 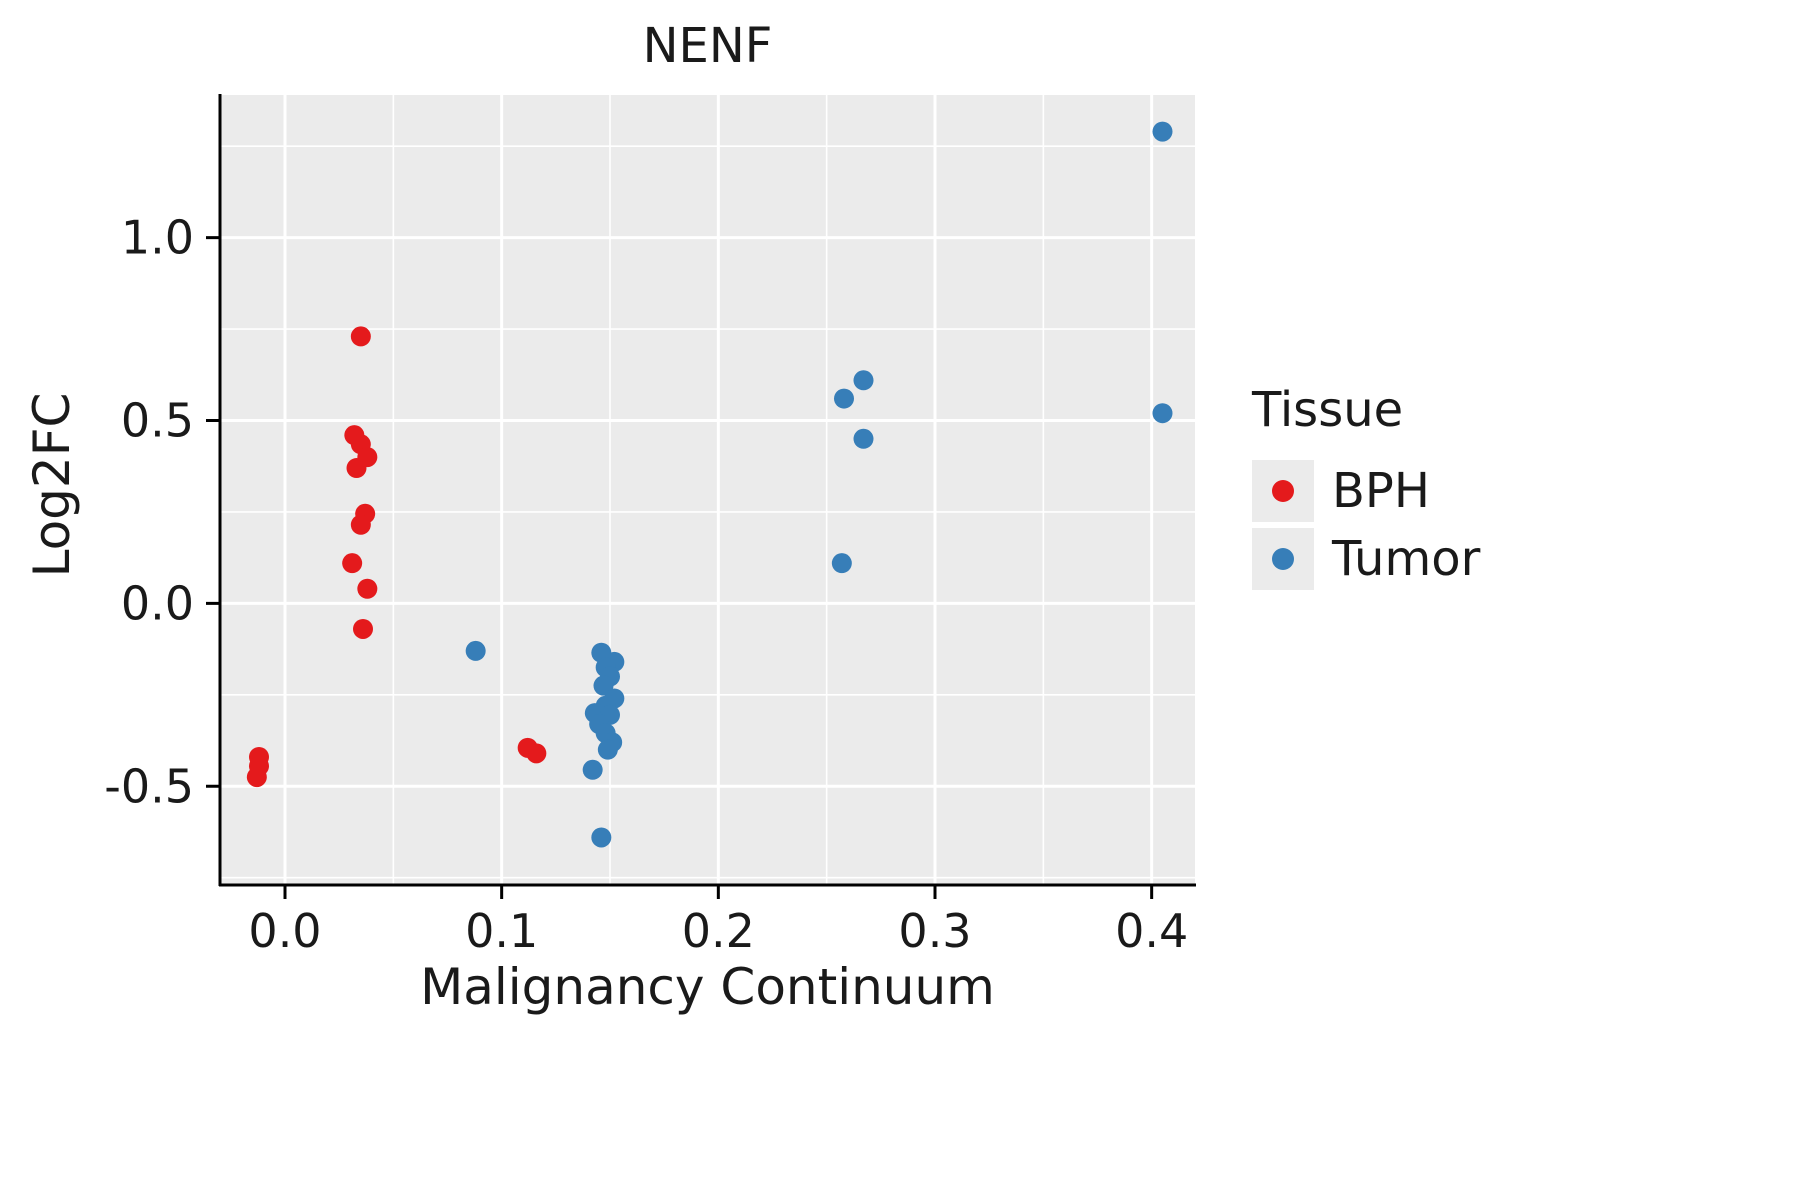 I want to click on x-tick-label: 0.2, so click(x=718, y=931).